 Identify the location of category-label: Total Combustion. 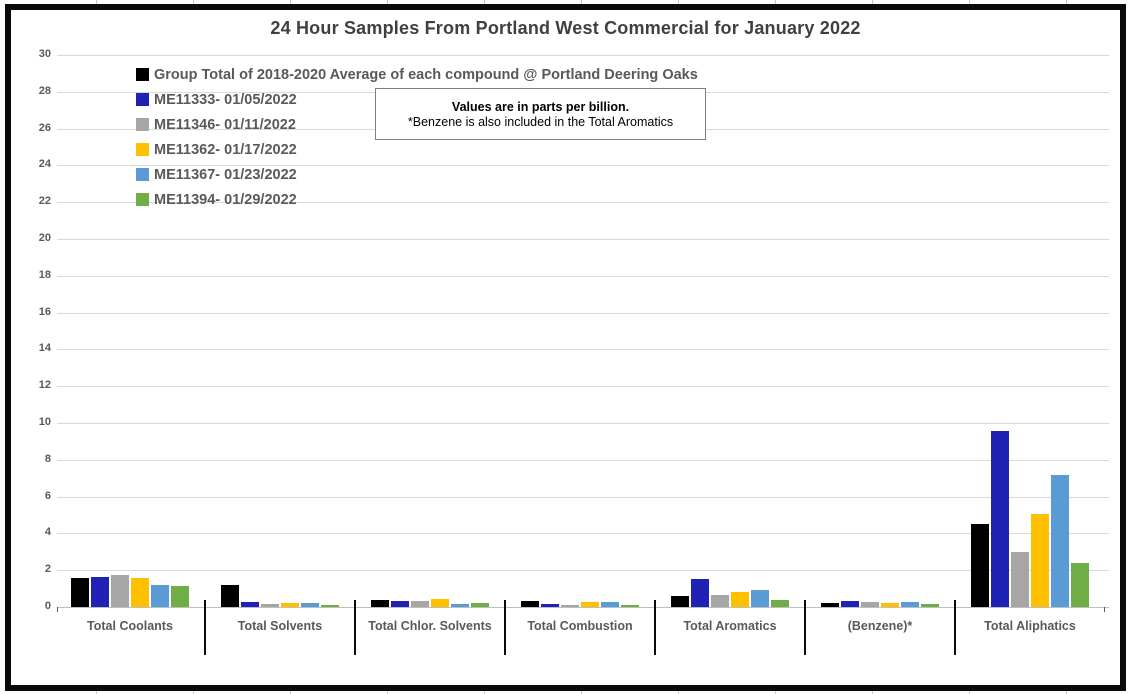
(580, 626).